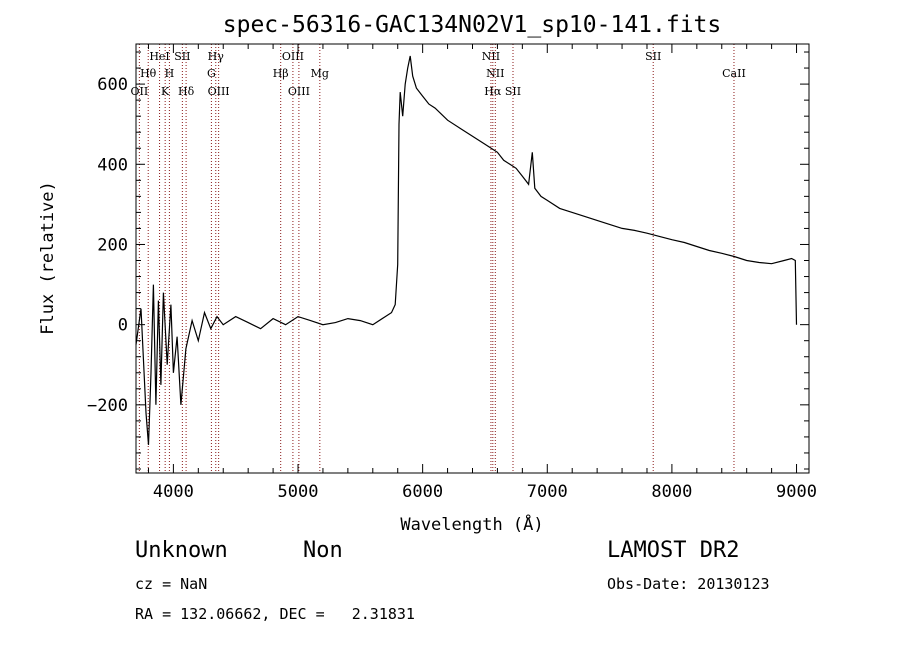 The image size is (900, 649). I want to click on emission-line-label: Hα, so click(493, 91).